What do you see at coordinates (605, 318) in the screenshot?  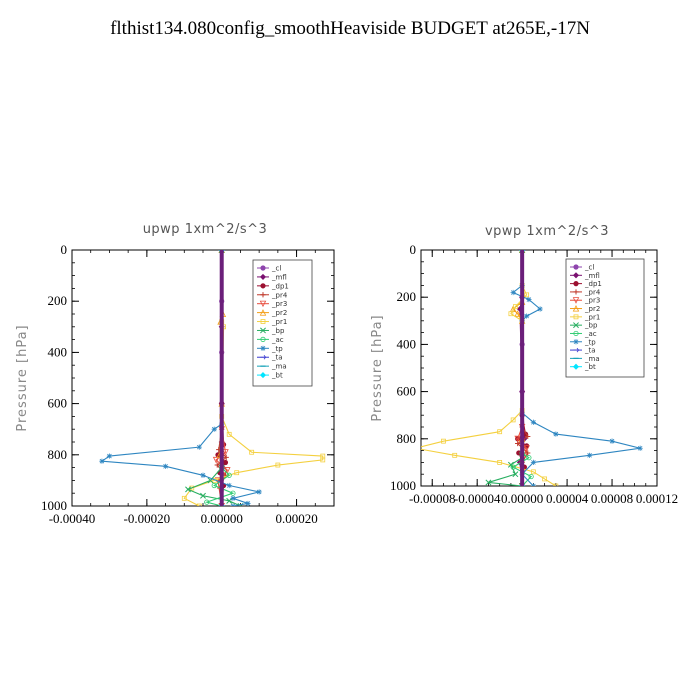 I see `legend-box` at bounding box center [605, 318].